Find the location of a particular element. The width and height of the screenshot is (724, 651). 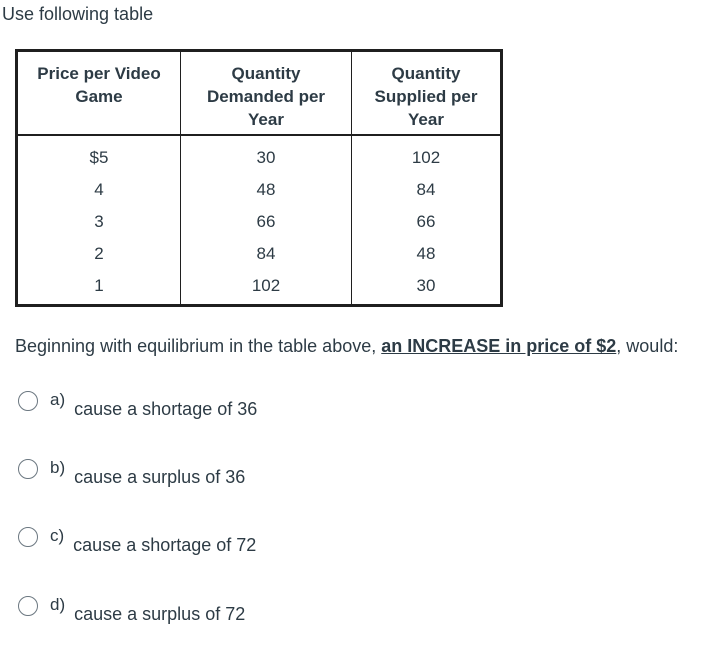

cell-quantity-demanded: 30 is located at coordinates (266, 154).